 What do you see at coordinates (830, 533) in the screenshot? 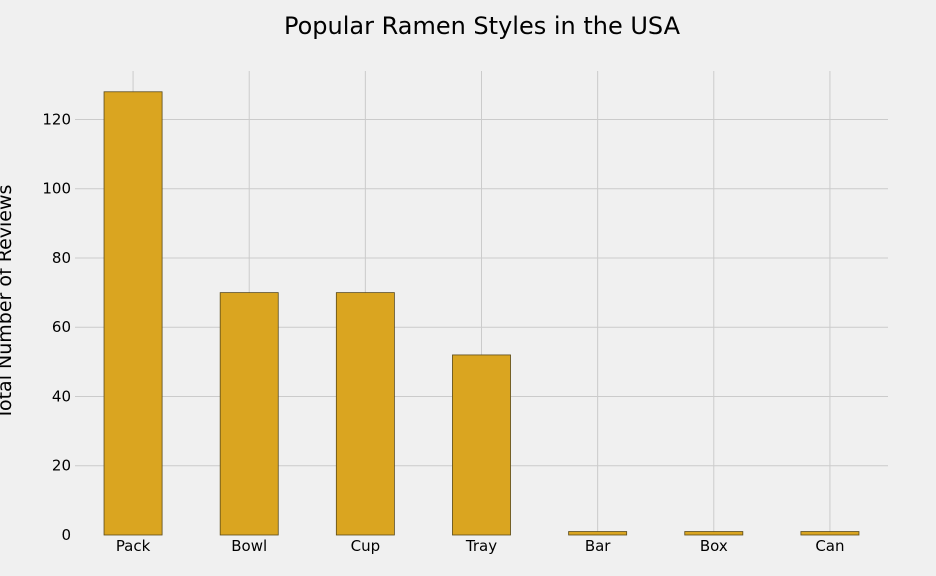
I see `bar-can` at bounding box center [830, 533].